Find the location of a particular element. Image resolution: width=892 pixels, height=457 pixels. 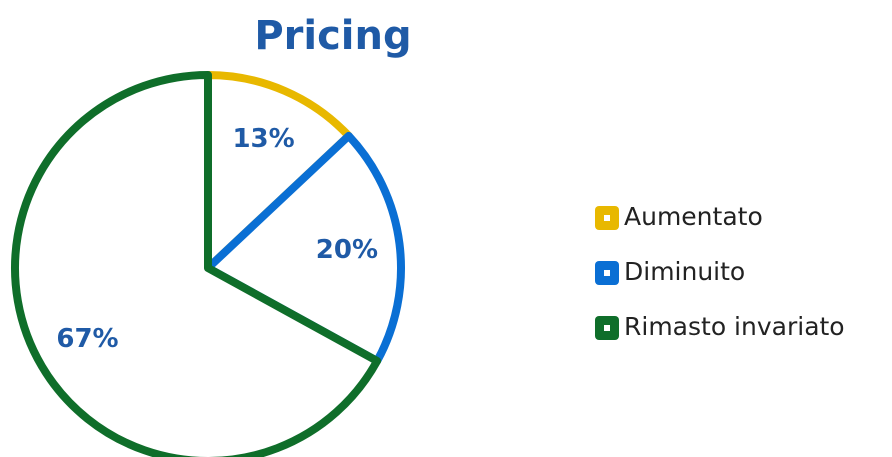

legend-label: Aumentato is located at coordinates (693, 216).